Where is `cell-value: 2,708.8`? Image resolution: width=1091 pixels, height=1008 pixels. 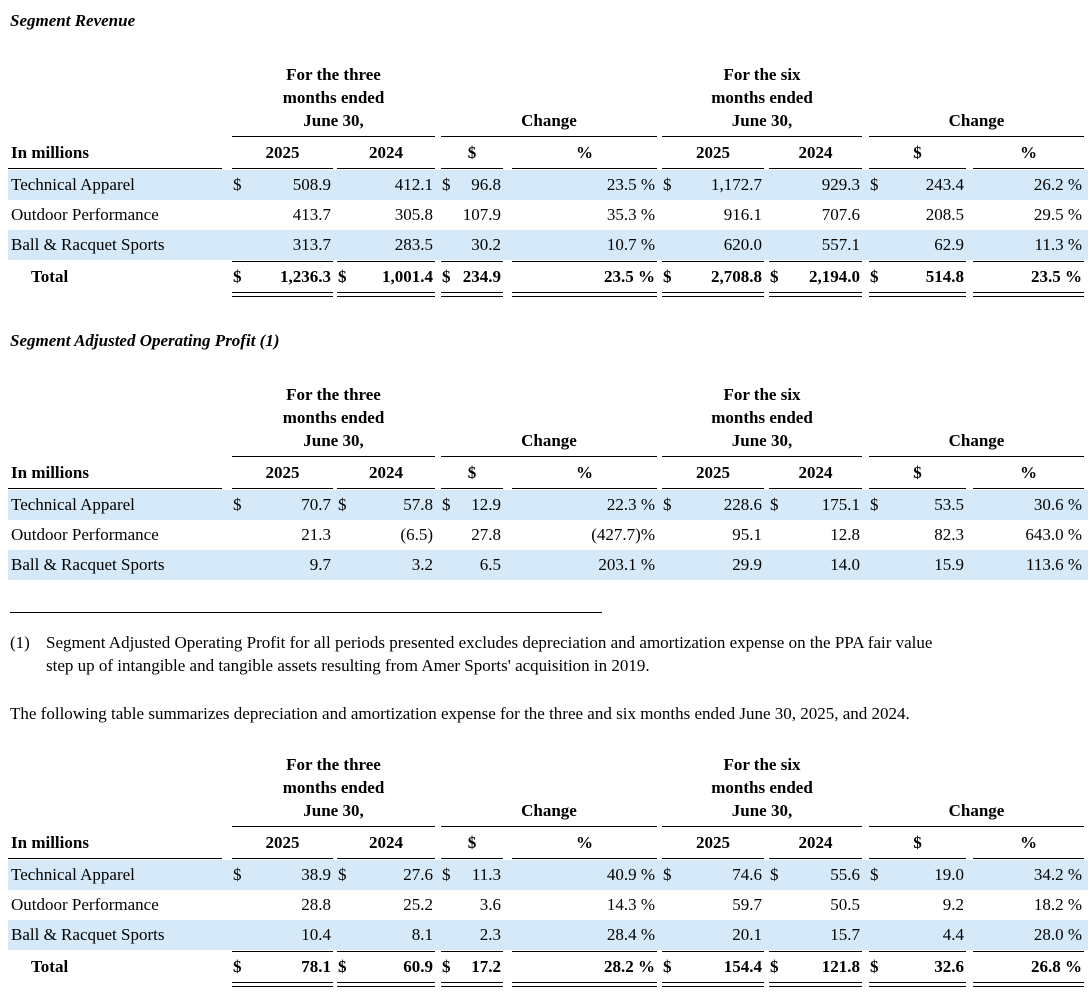 cell-value: 2,708.8 is located at coordinates (736, 276).